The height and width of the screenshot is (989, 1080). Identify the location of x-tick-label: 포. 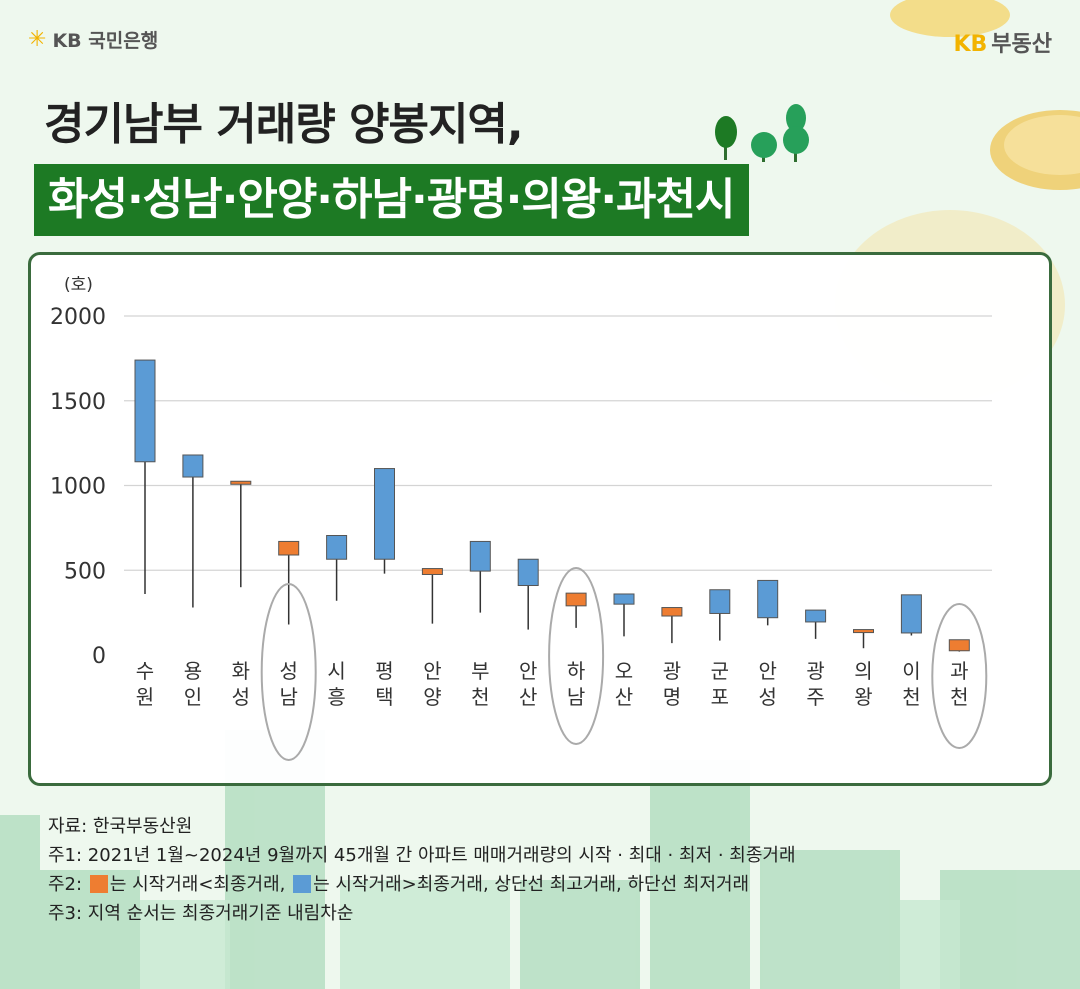
(720, 697).